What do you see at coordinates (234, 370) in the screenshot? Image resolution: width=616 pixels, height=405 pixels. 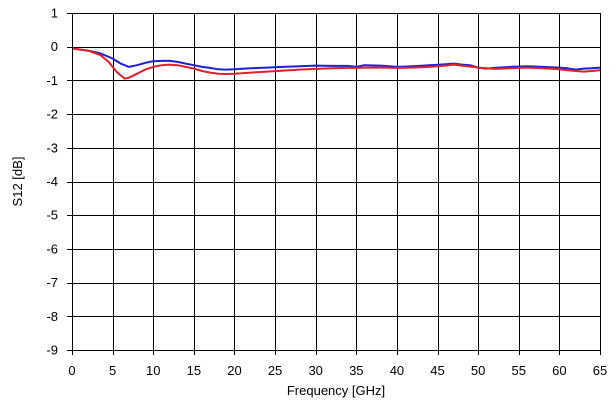 I see `x-tick-label: 20` at bounding box center [234, 370].